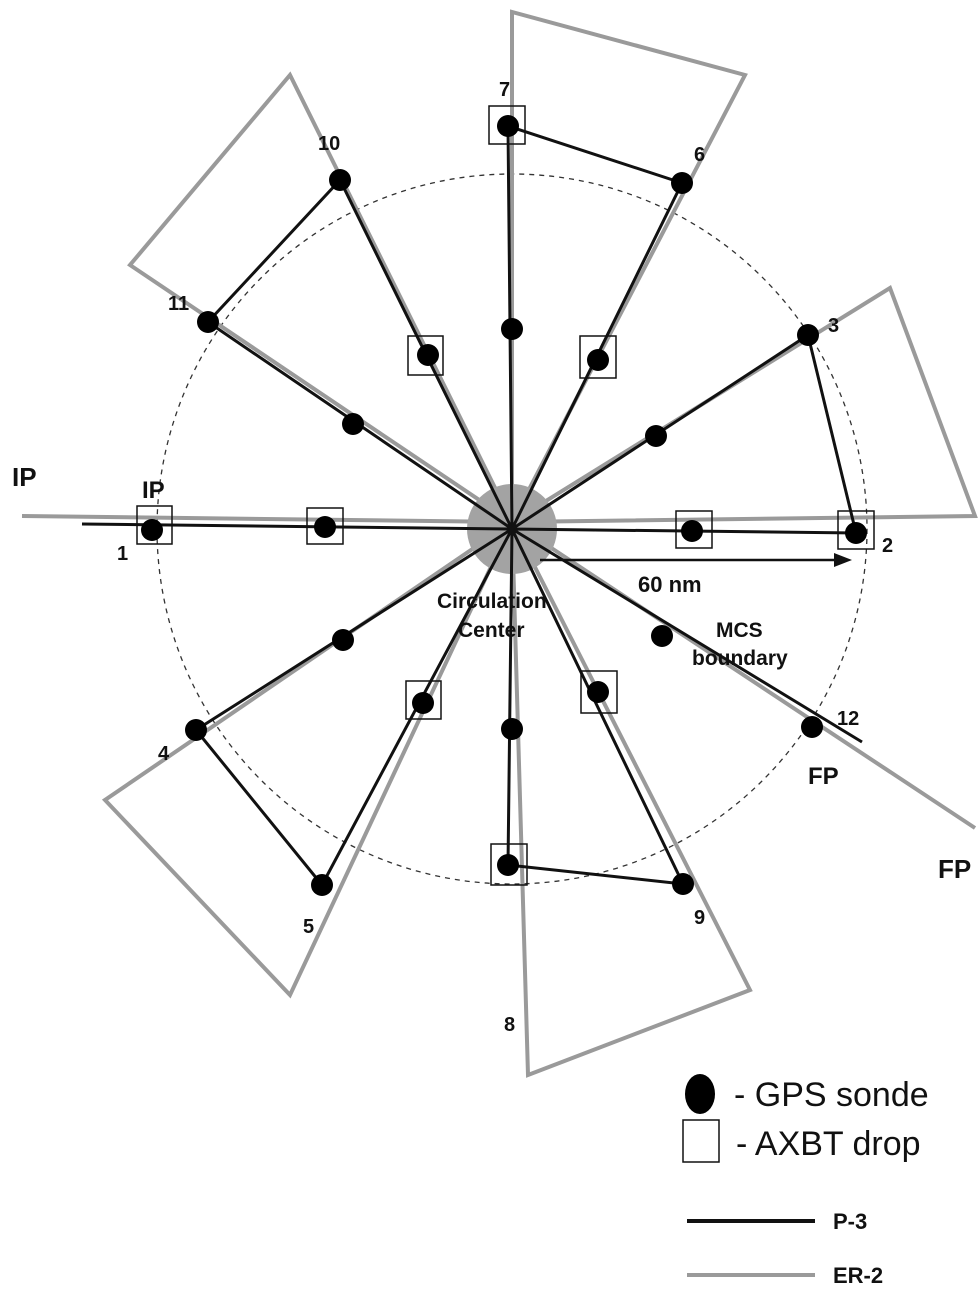 The image size is (979, 1294). I want to click on point-label-7: 7, so click(504, 90).